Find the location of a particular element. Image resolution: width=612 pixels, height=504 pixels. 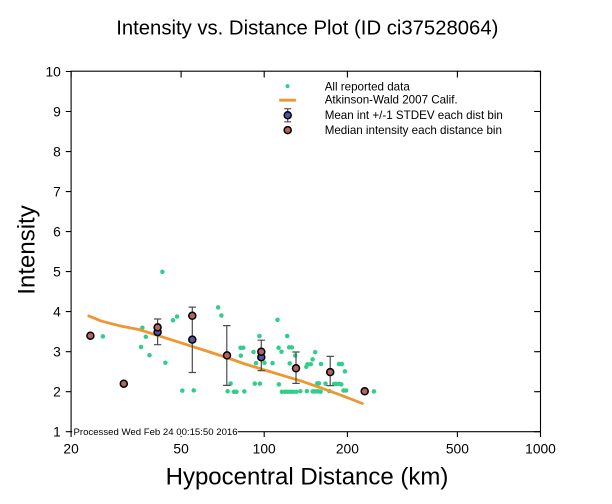

svg-text: 9 is located at coordinates (57, 112).